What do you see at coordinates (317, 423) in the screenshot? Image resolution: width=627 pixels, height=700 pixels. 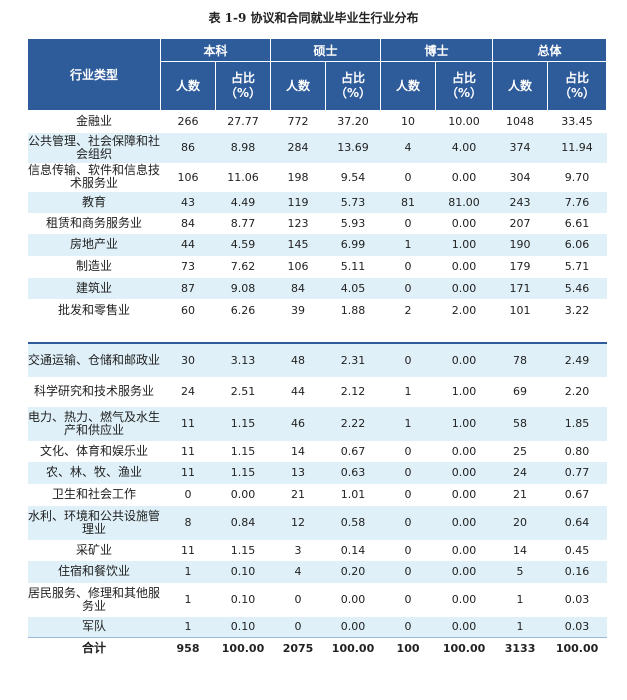 I see `table-row: 电力、热力、燃气及水生产和供应业 11 1.15 46 2.22 1 1.00 58 1.85` at bounding box center [317, 423].